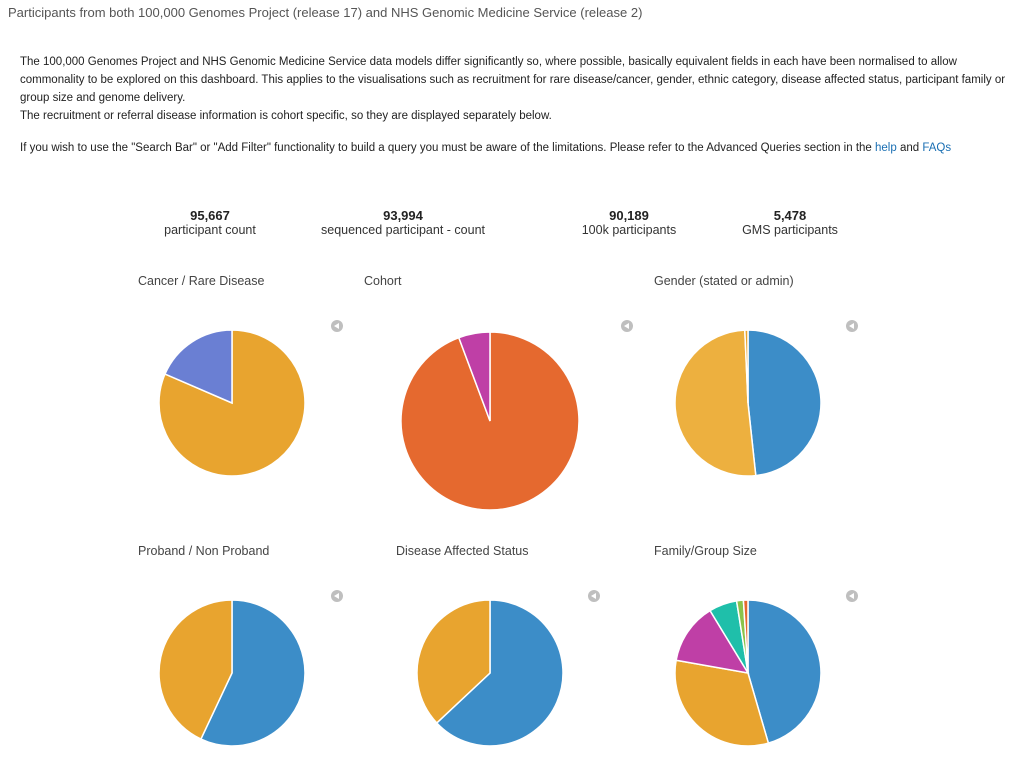  What do you see at coordinates (210, 215) in the screenshot?
I see `stat-value: 95,667` at bounding box center [210, 215].